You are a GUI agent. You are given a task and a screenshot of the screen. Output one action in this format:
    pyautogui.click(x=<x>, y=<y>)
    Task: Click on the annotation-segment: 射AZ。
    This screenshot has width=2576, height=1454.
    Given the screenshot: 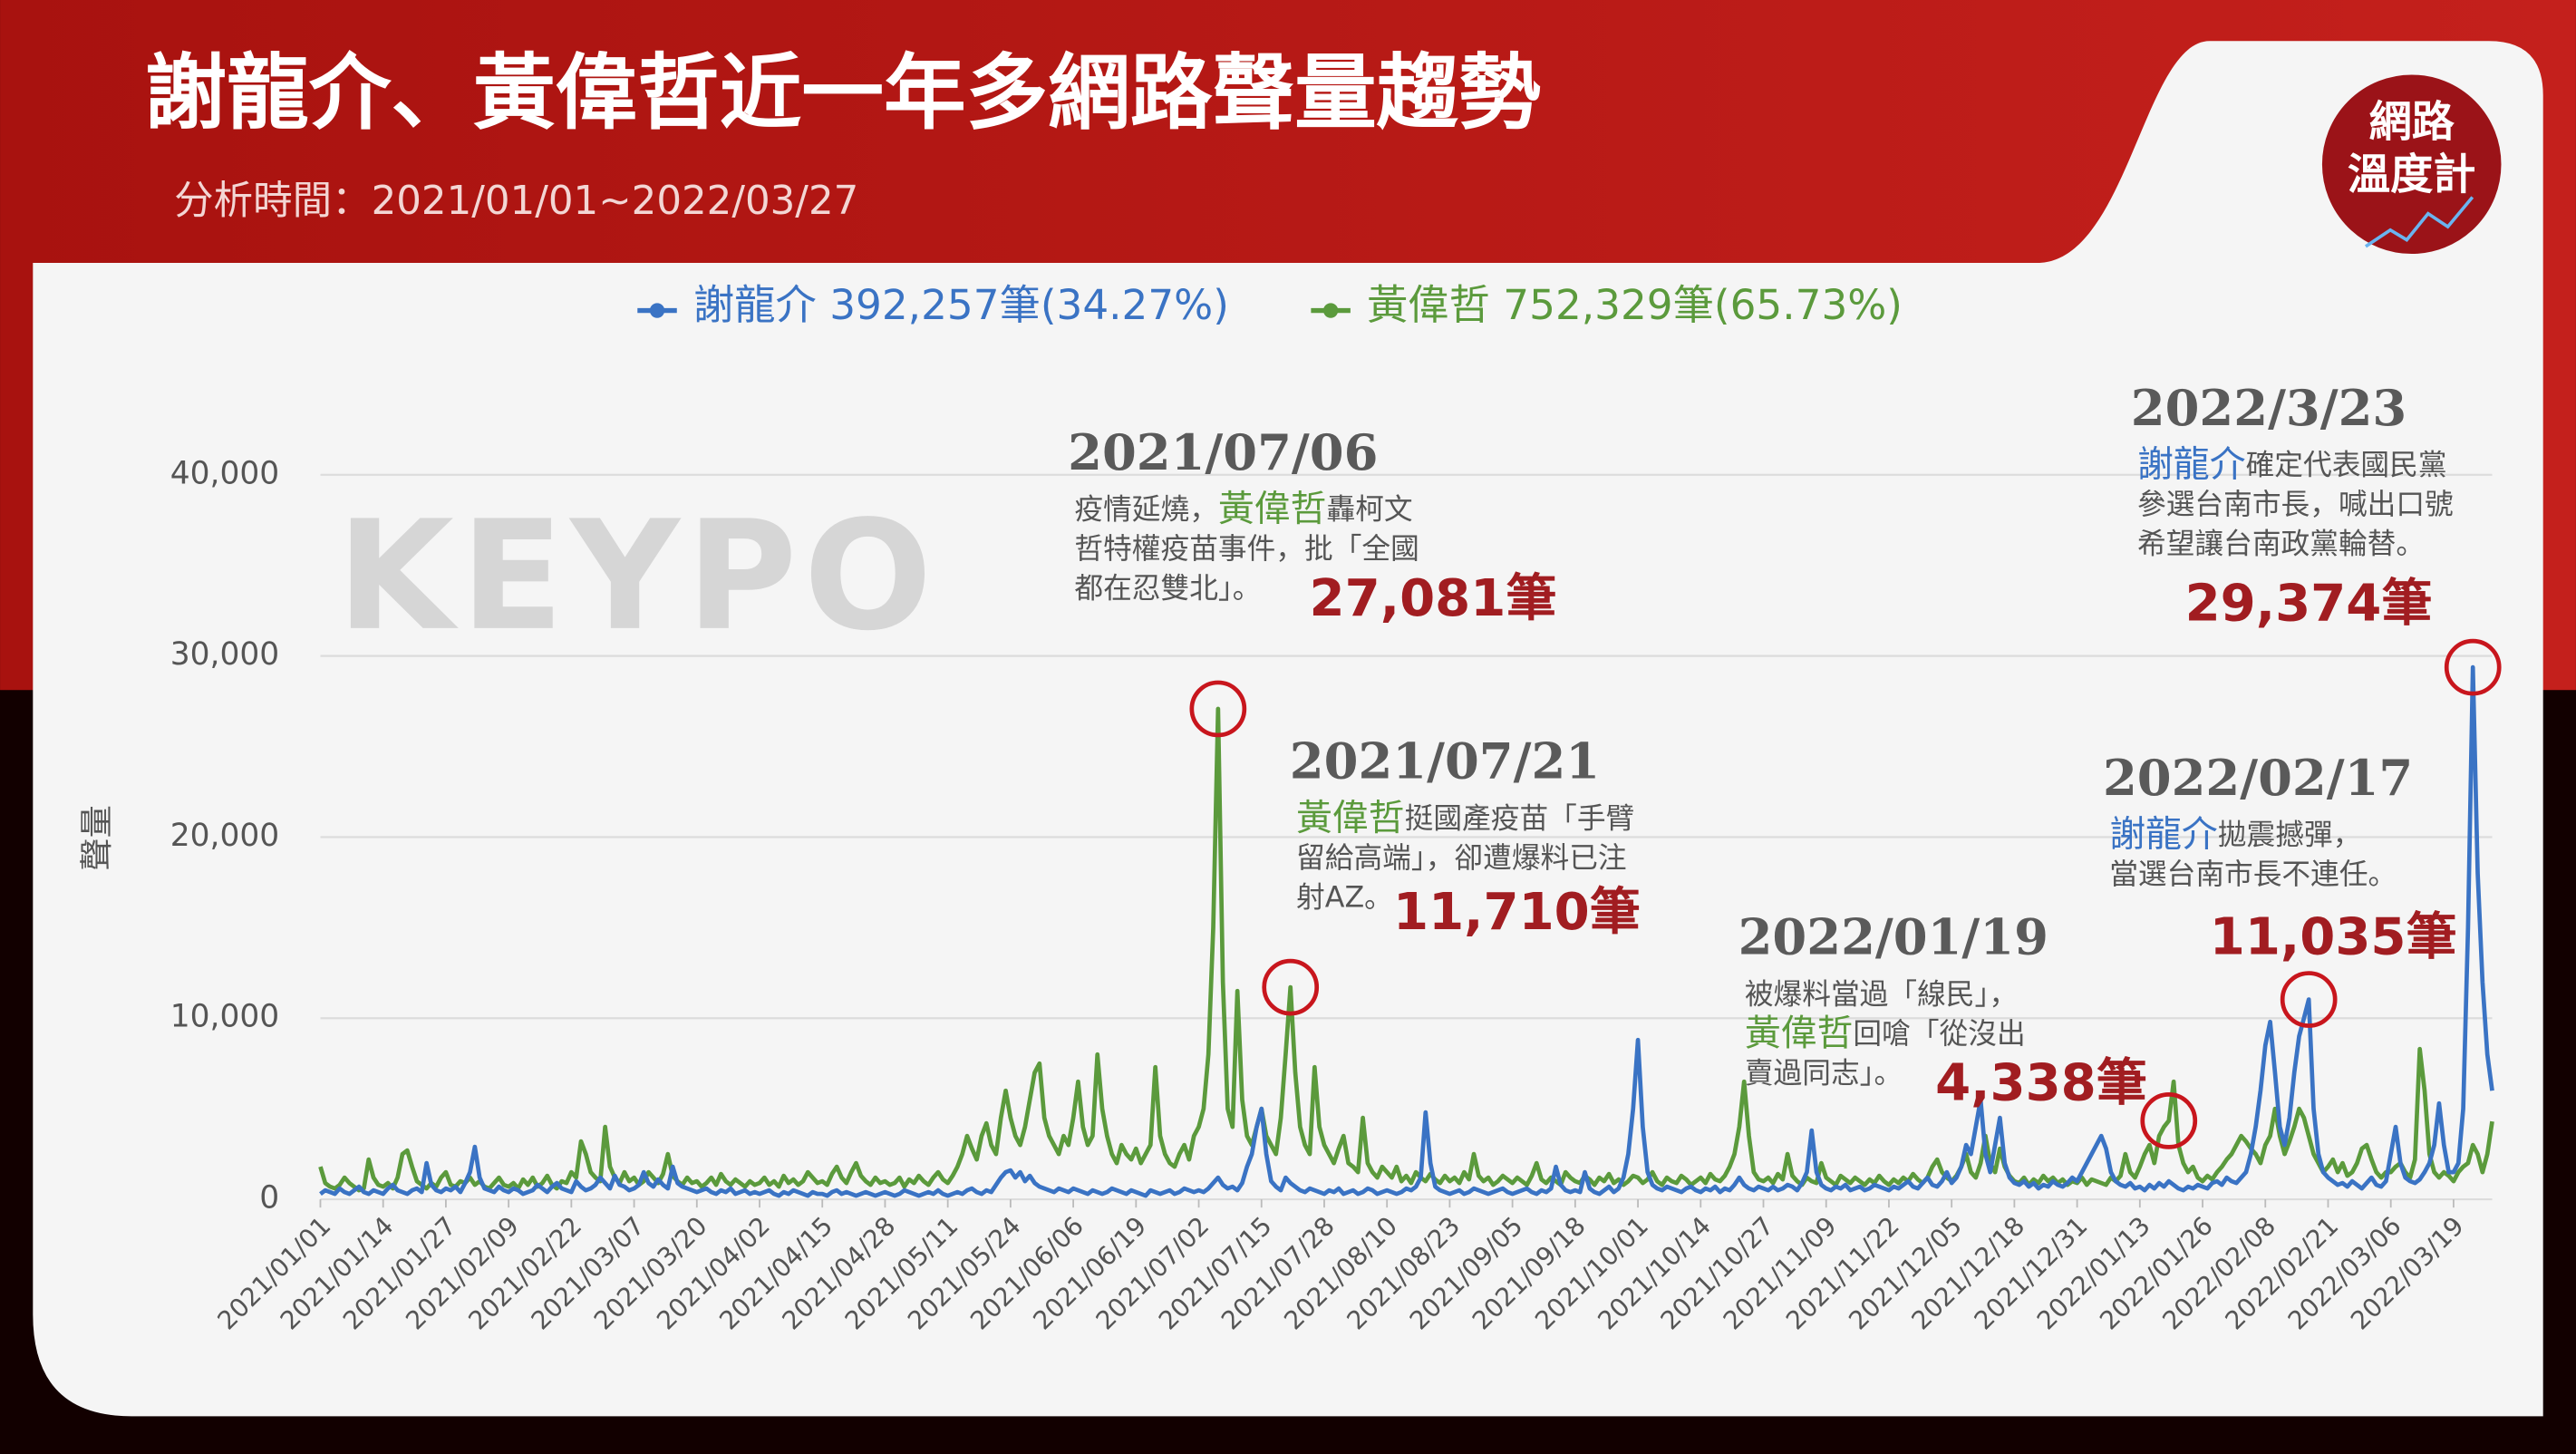 What is the action you would take?
    pyautogui.click(x=1344, y=898)
    